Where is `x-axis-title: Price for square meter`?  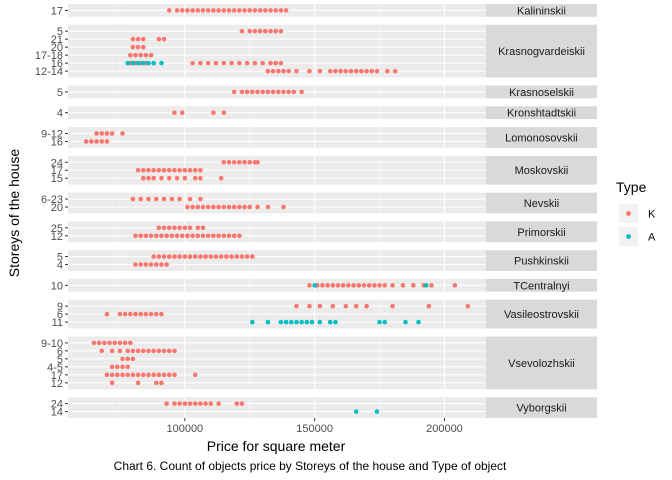 x-axis-title: Price for square meter is located at coordinates (276, 446).